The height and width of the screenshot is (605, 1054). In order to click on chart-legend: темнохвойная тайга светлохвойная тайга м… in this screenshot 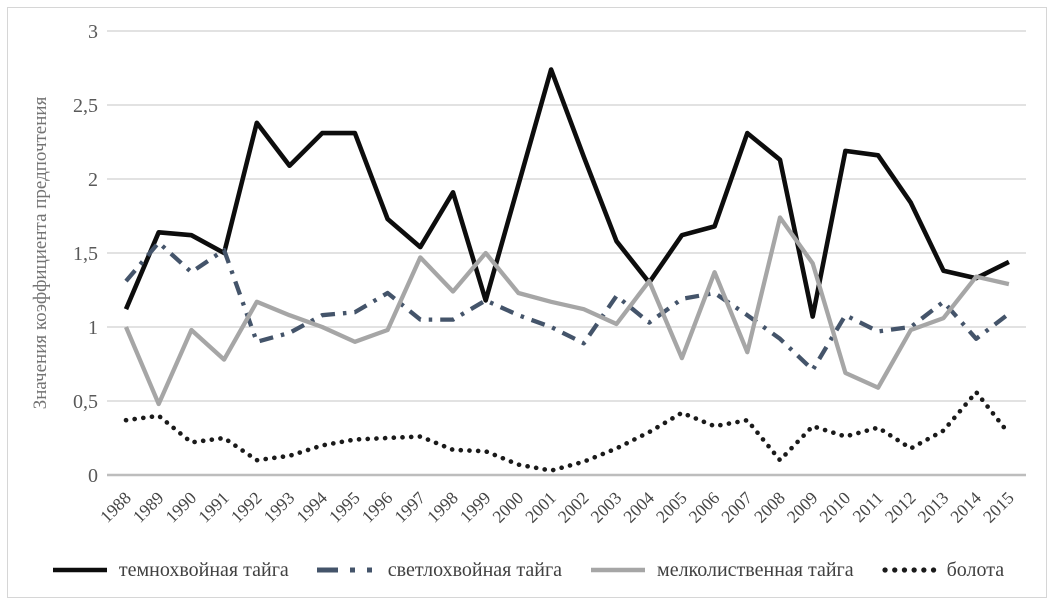, I will do `click(527, 570)`.